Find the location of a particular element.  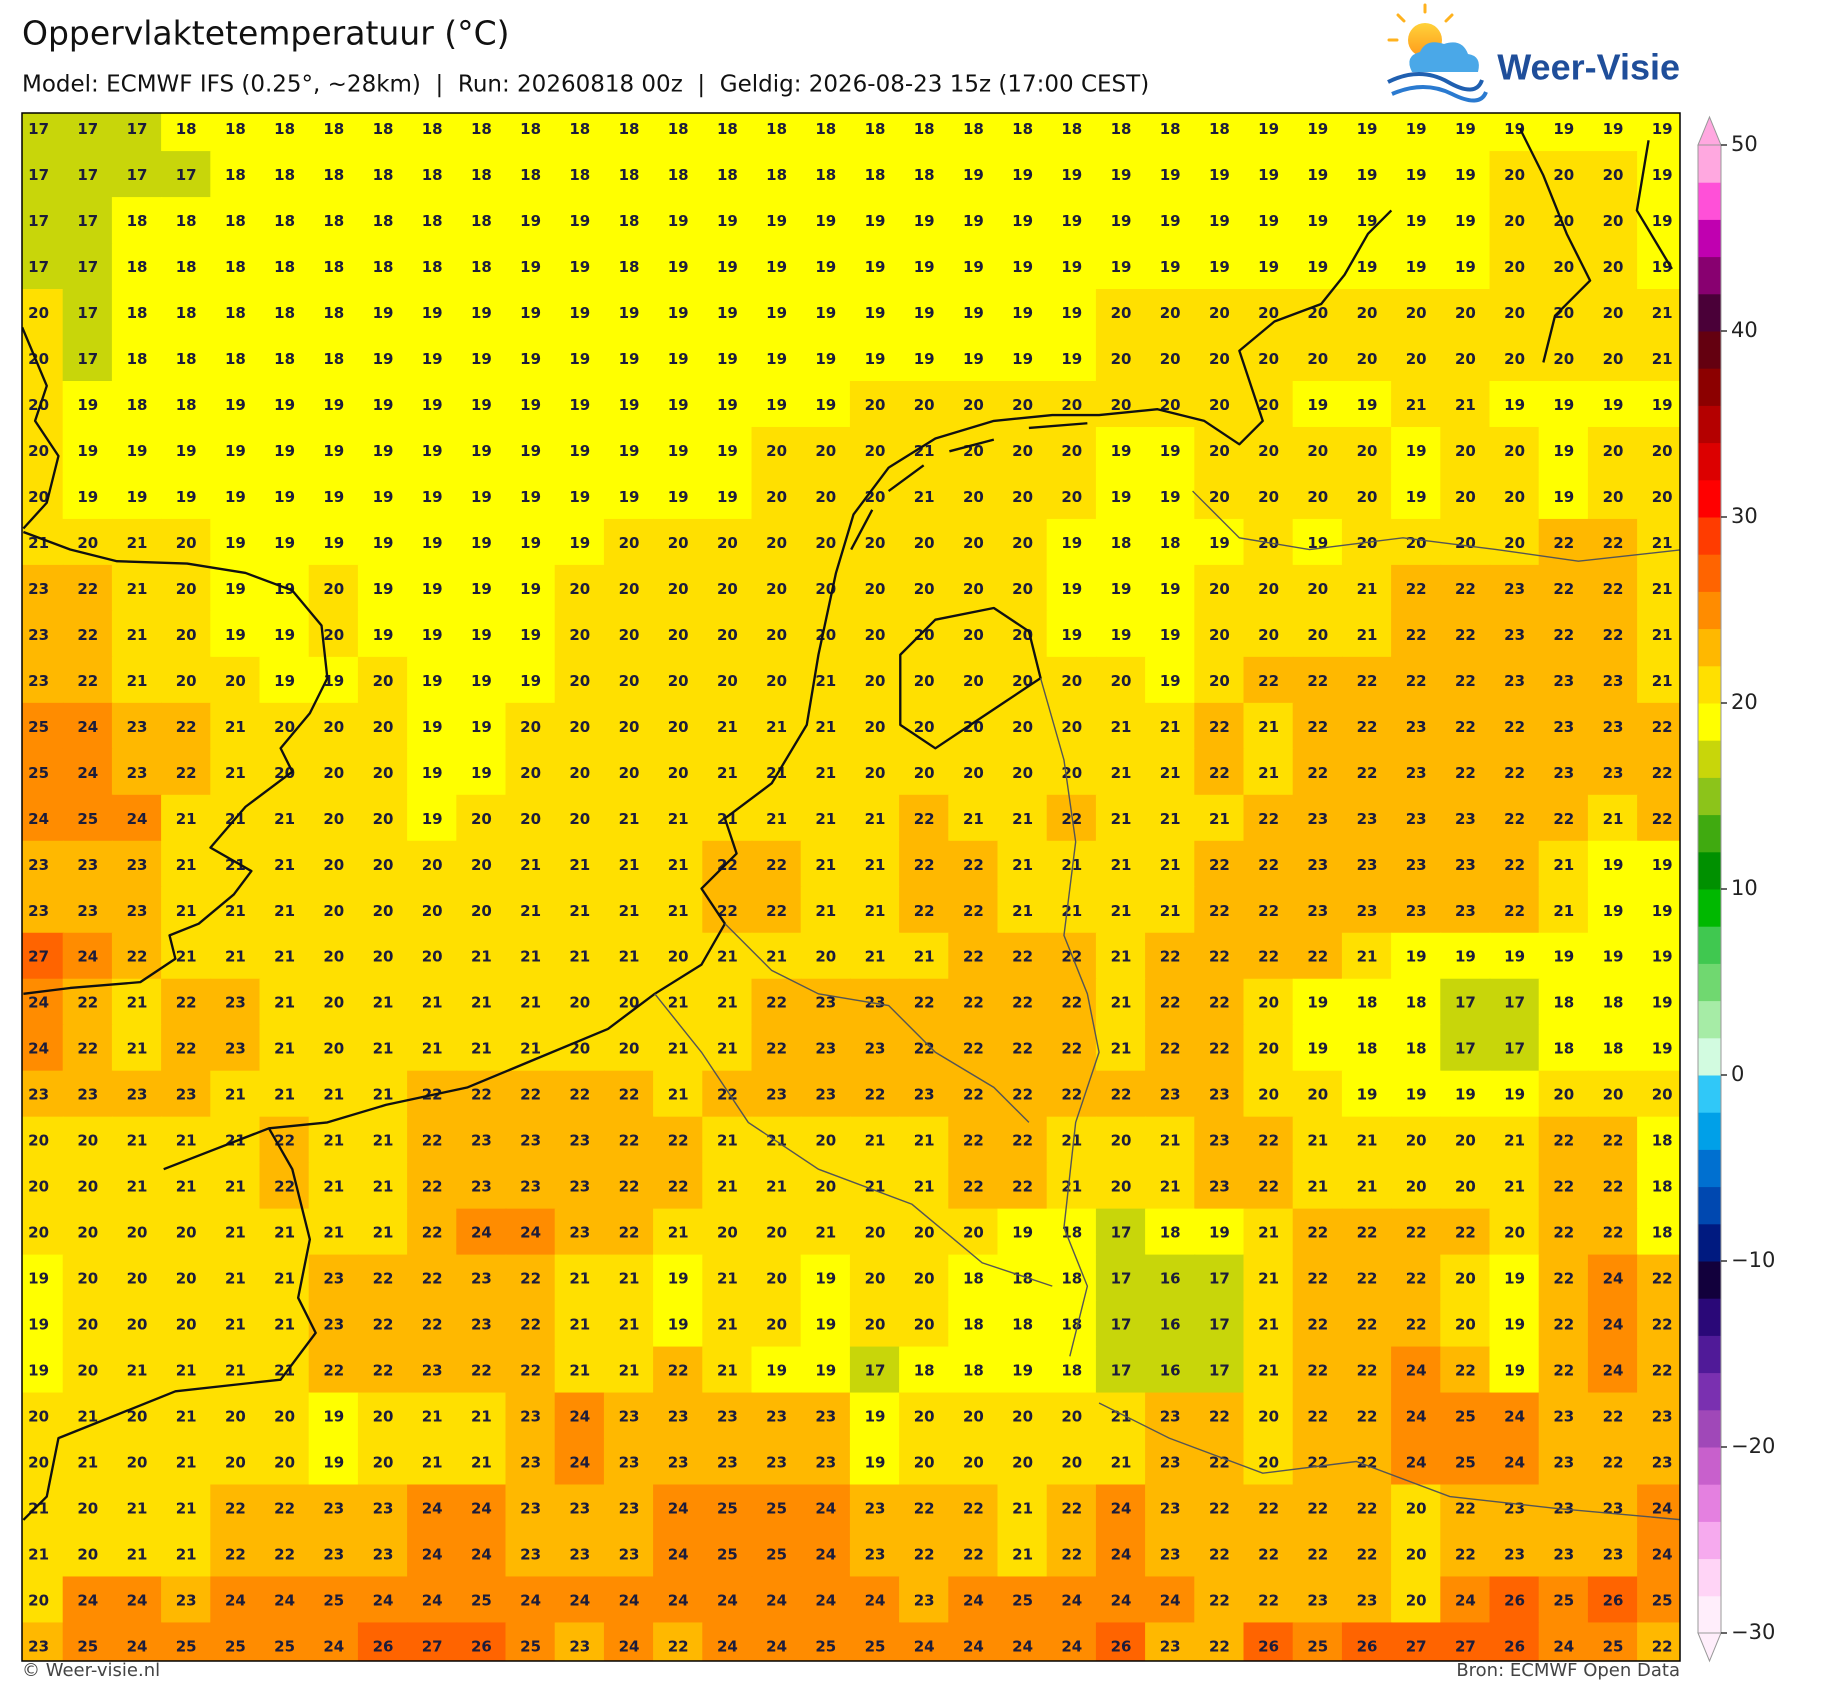

temperature-value: 18 is located at coordinates (1121, 543).